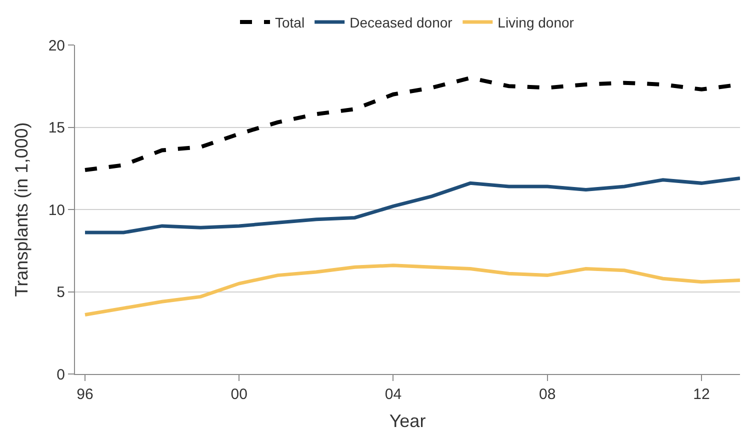  I want to click on x-tick-label: 04, so click(393, 394).